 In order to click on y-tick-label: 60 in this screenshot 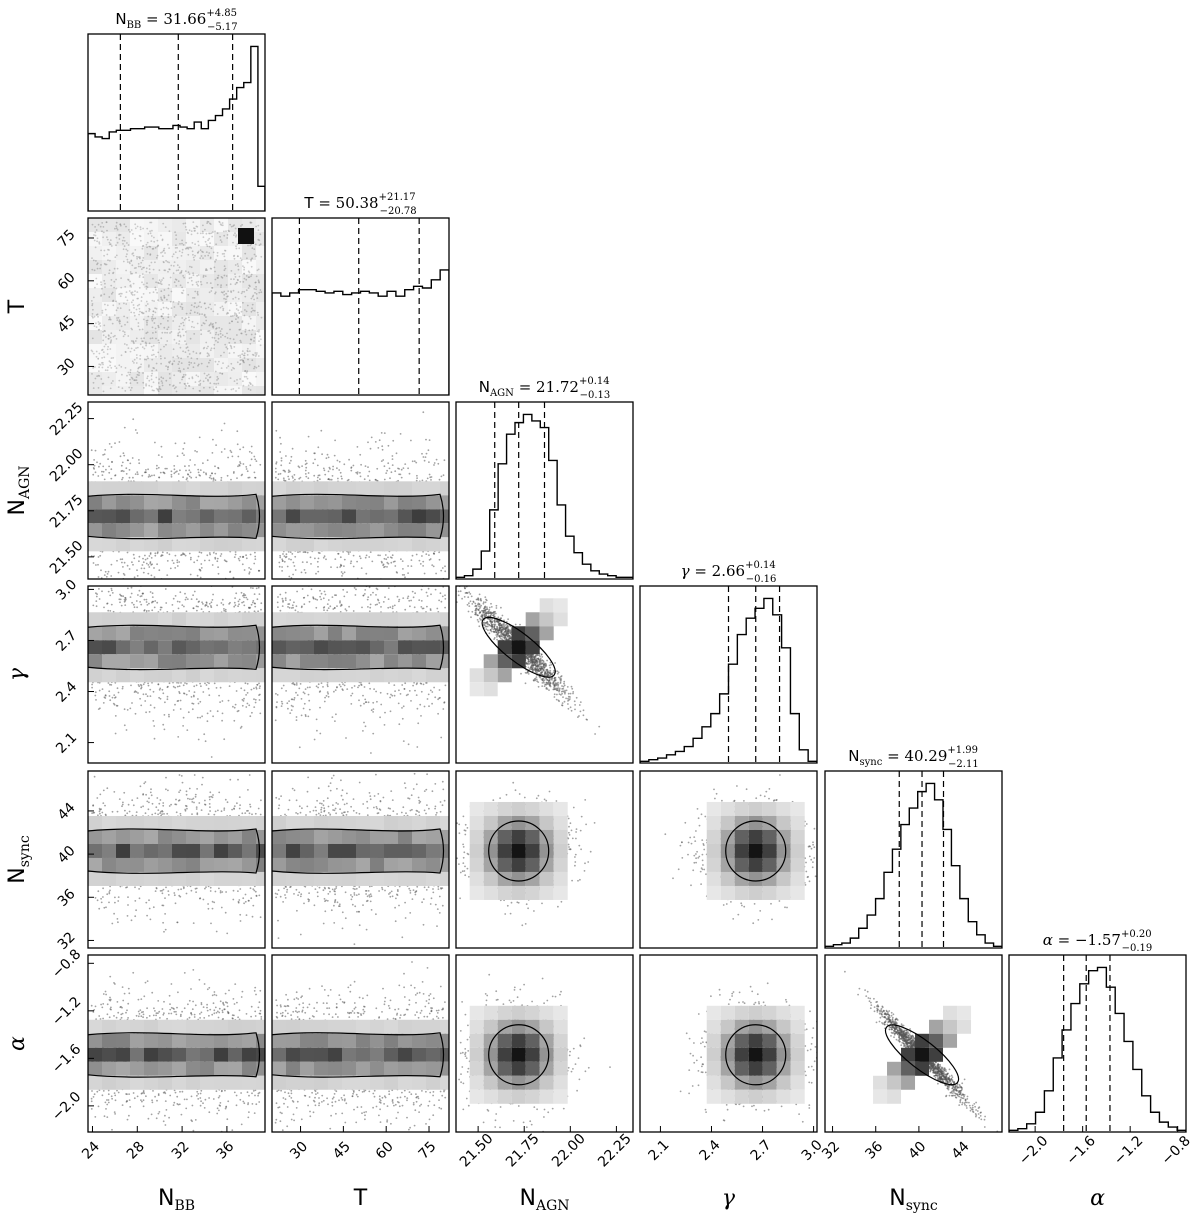, I will do `click(67, 282)`.